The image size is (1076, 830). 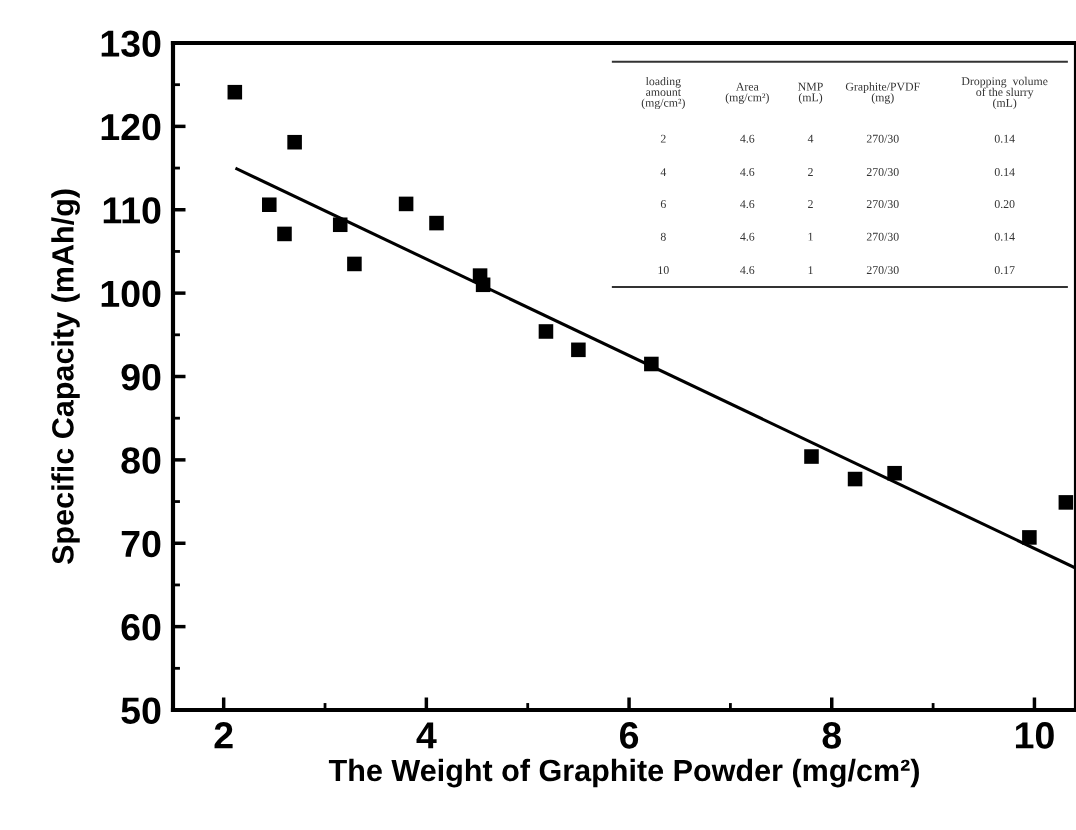 I want to click on y-tick-label: 50, so click(x=141, y=710).